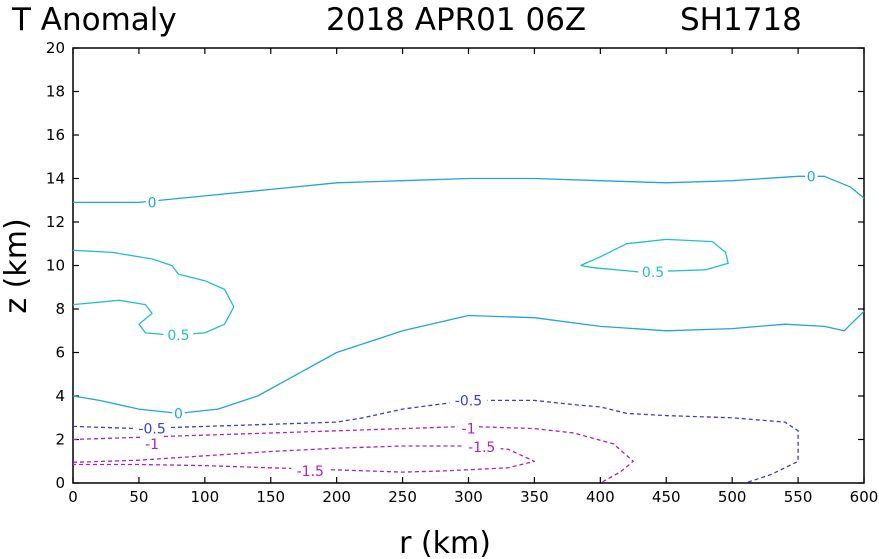 This screenshot has width=879, height=559. I want to click on x-tick-label: 200, so click(336, 497).